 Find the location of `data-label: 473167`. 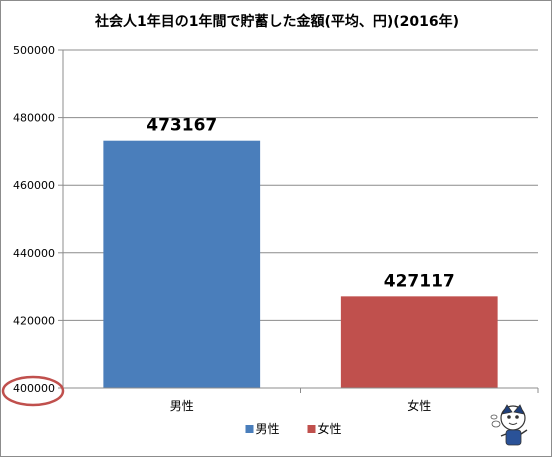

data-label: 473167 is located at coordinates (181, 126).